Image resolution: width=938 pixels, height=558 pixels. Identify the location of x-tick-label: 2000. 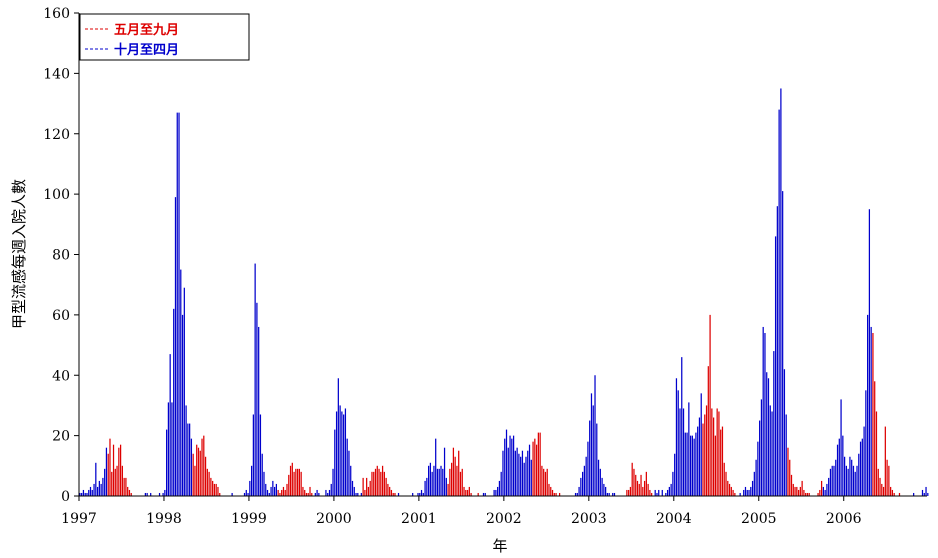
(334, 519).